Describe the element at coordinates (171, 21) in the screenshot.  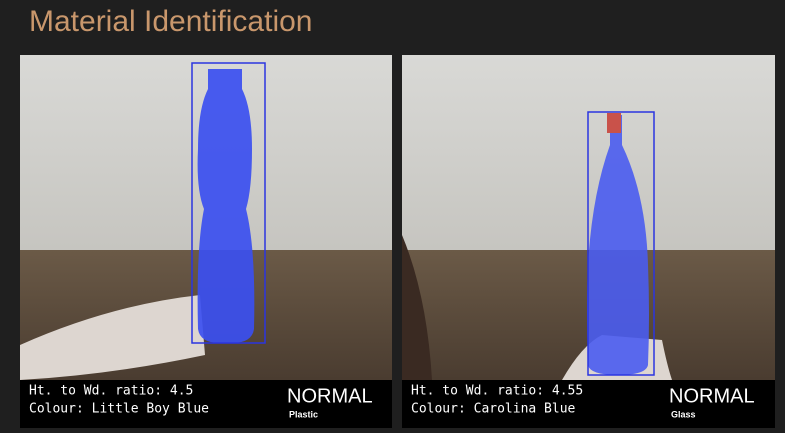
I see `title: Material Identification` at that location.